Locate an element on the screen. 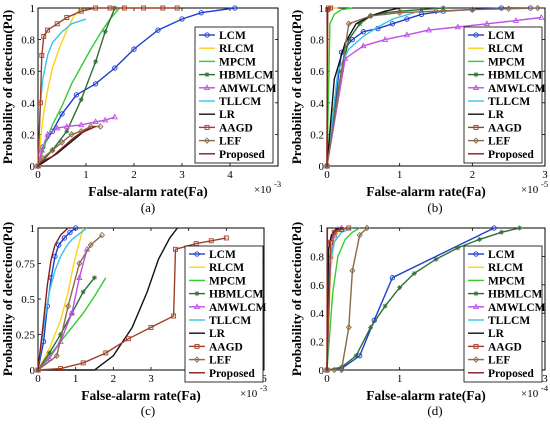  series-line-proposed is located at coordinates (66, 146).